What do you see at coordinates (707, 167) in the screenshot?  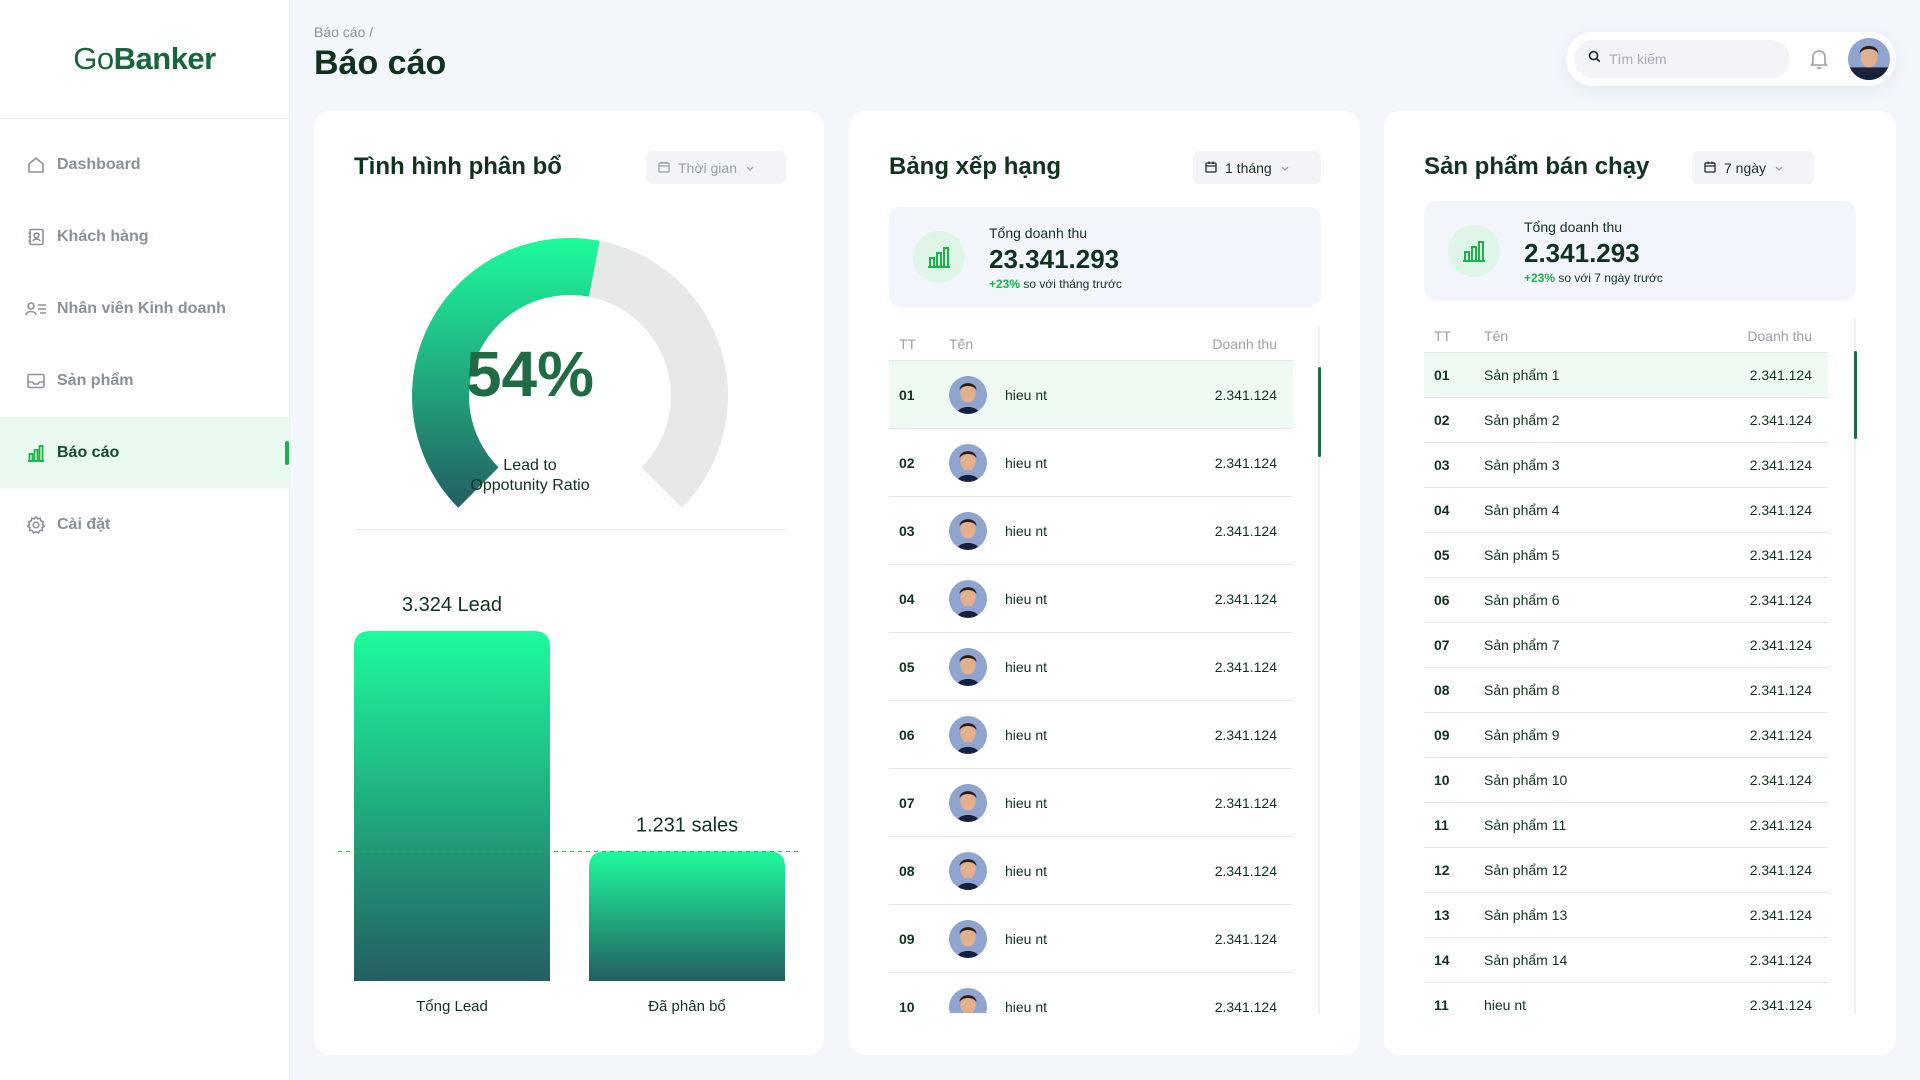 I see `time-filter-label: Thời gian` at bounding box center [707, 167].